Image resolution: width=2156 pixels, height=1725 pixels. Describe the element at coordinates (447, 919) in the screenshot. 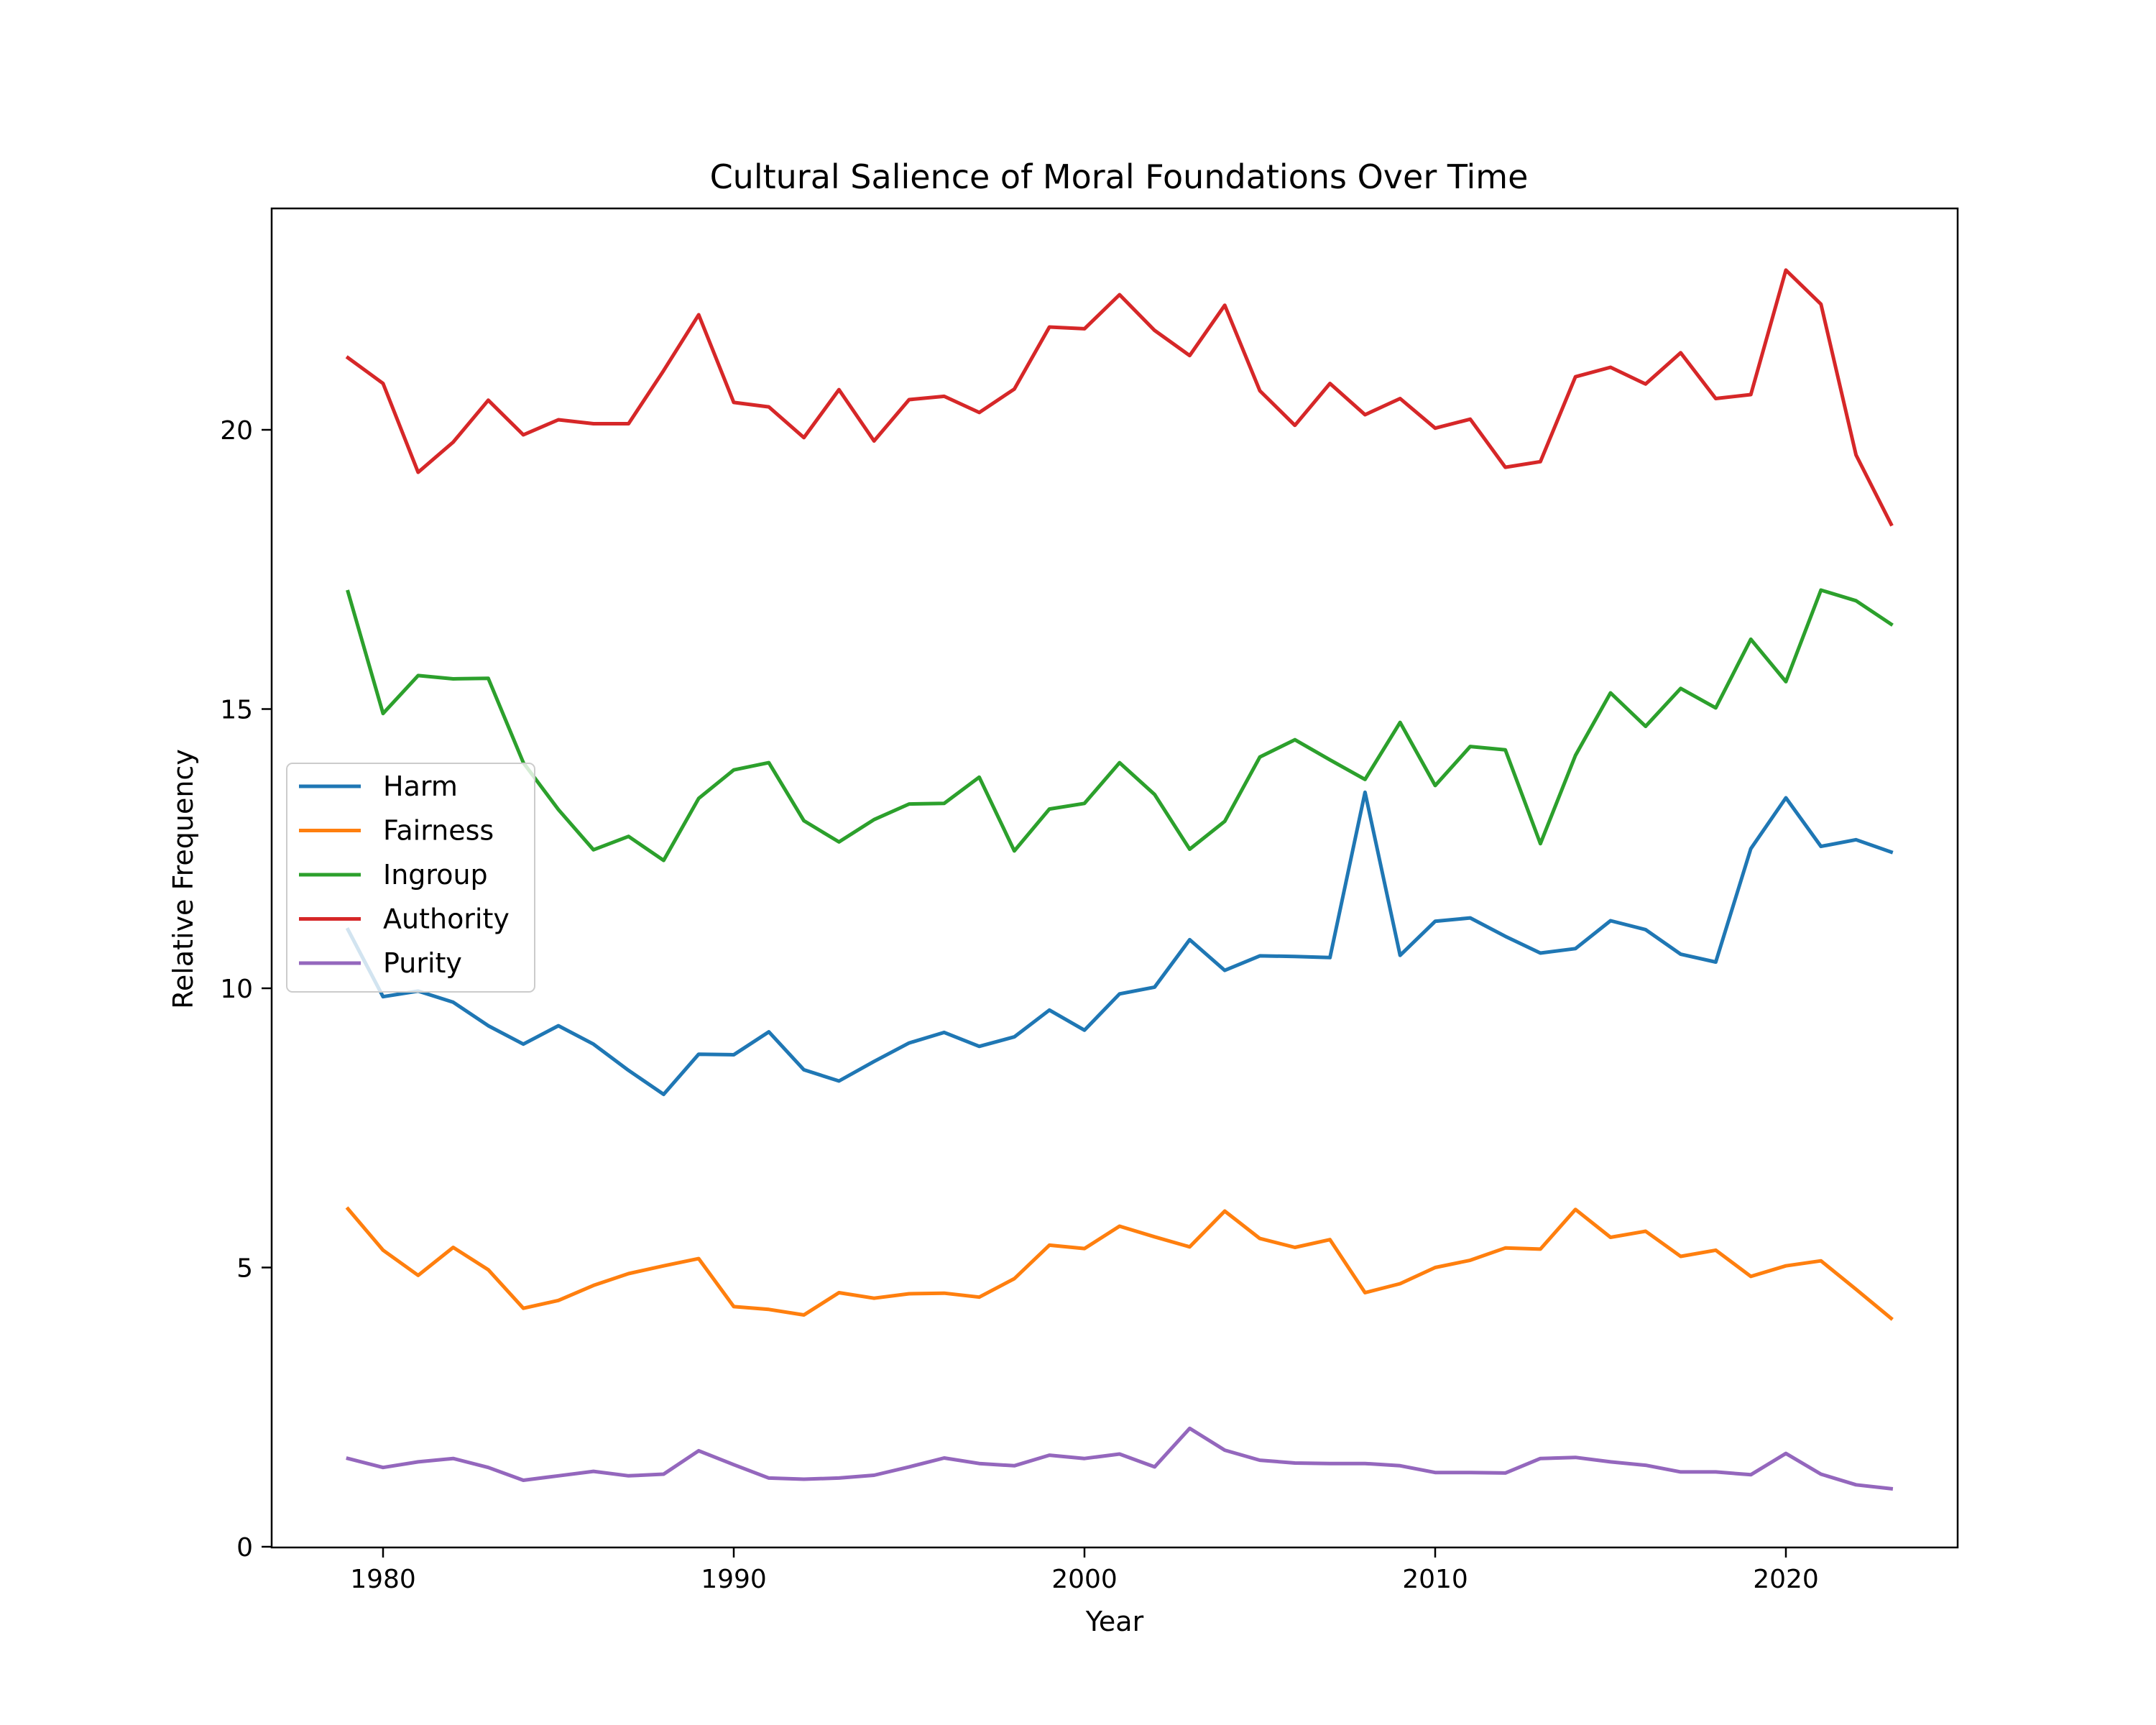

I see `legend-label-authority: Authority` at that location.